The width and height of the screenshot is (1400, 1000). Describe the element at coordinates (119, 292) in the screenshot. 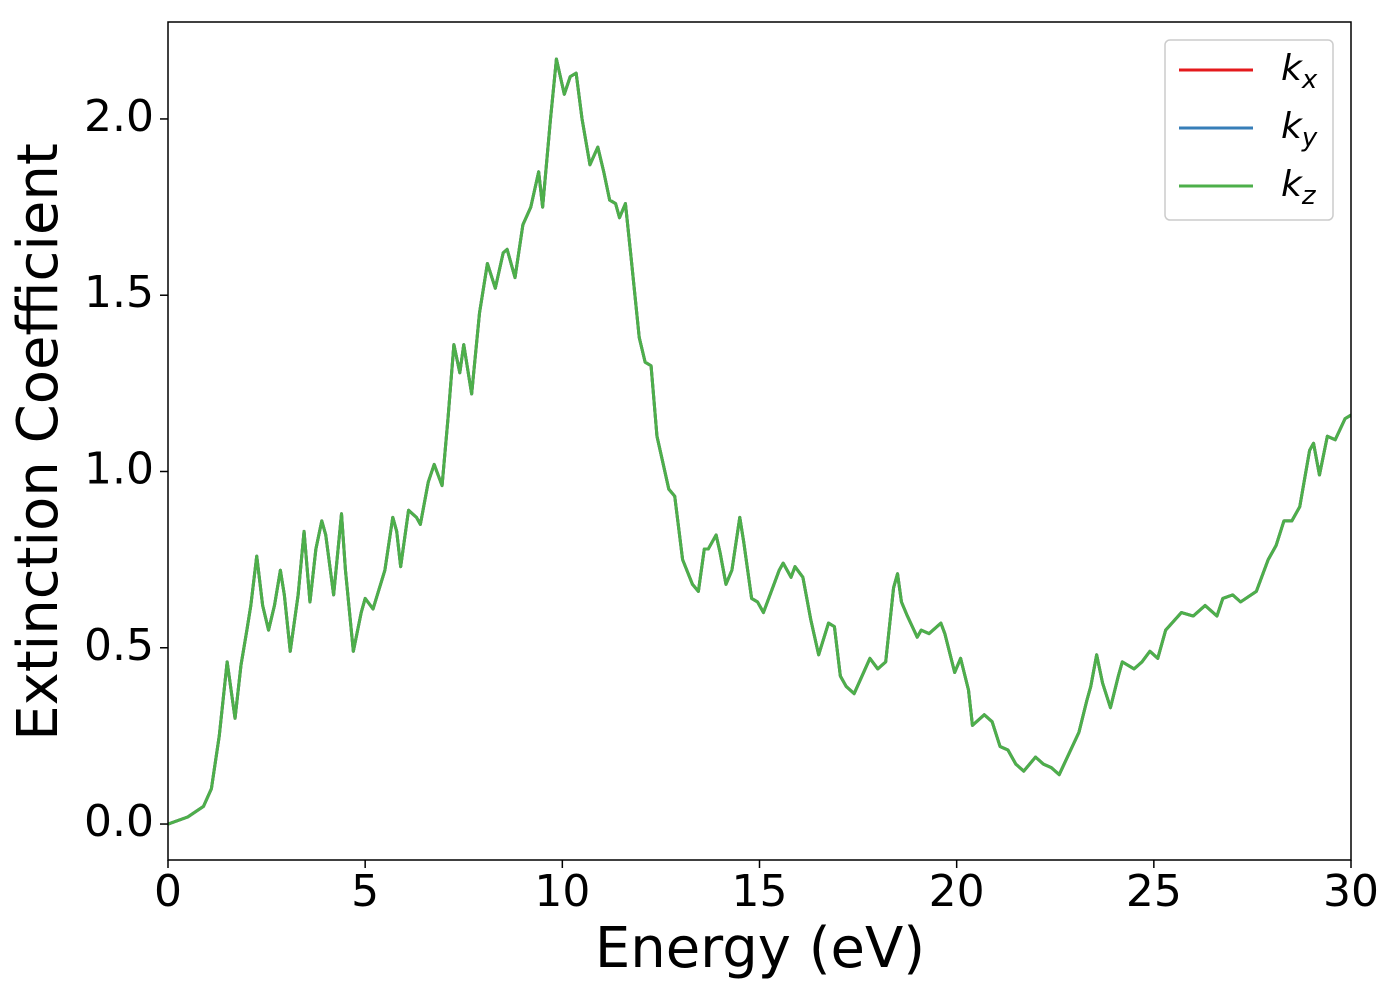

I see `y-tick-label: 1.5` at that location.